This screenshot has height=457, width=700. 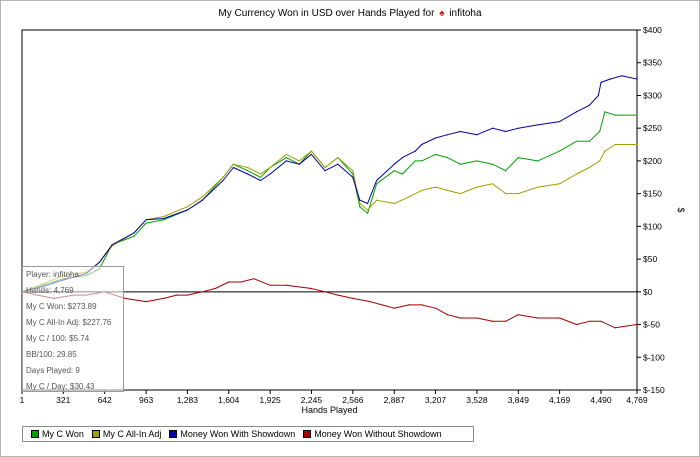 I want to click on y-tick-label: $-100, so click(x=654, y=357).